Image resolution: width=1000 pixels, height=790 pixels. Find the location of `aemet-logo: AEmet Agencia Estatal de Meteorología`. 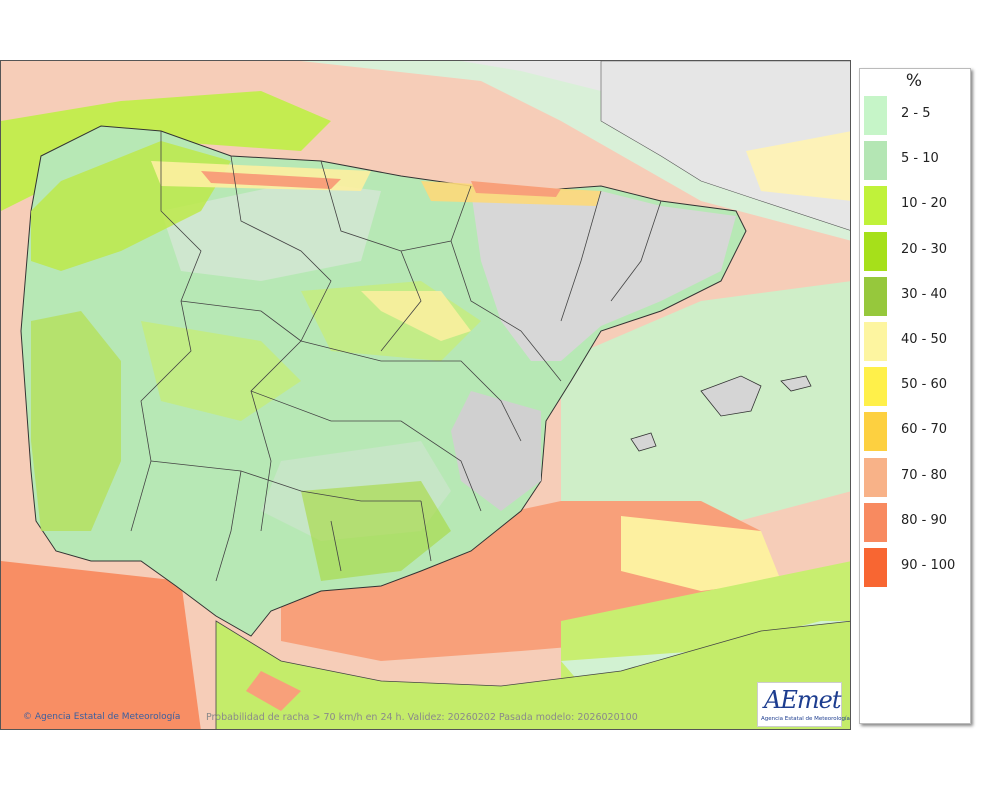

aemet-logo: AEmet Agencia Estatal de Meteorología is located at coordinates (803, 704).